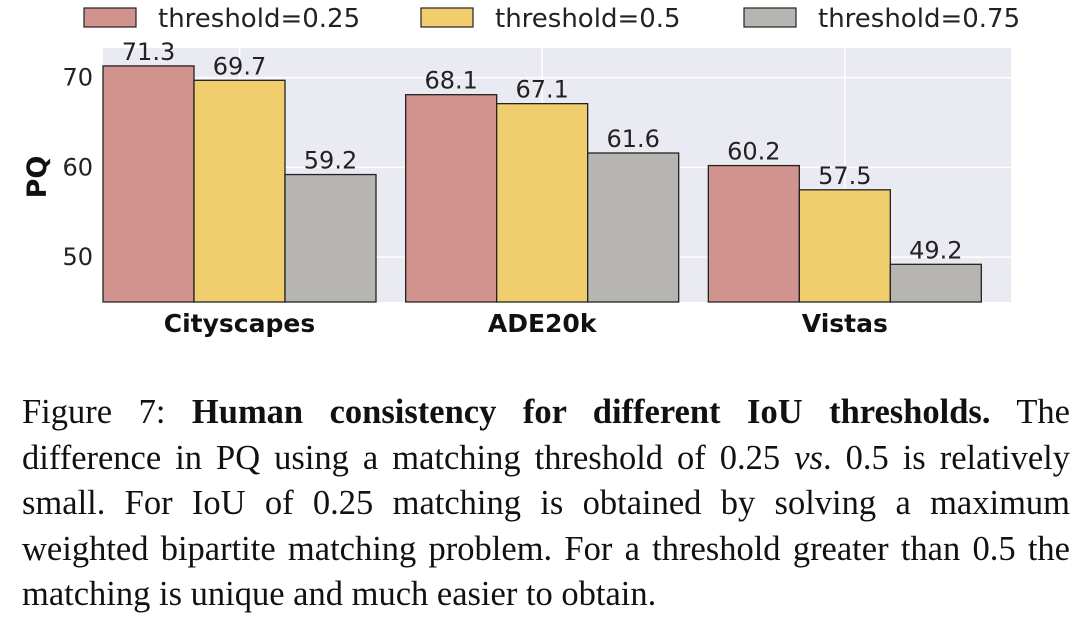  Describe the element at coordinates (844, 176) in the screenshot. I see `bar-value-label: 57.5` at that location.